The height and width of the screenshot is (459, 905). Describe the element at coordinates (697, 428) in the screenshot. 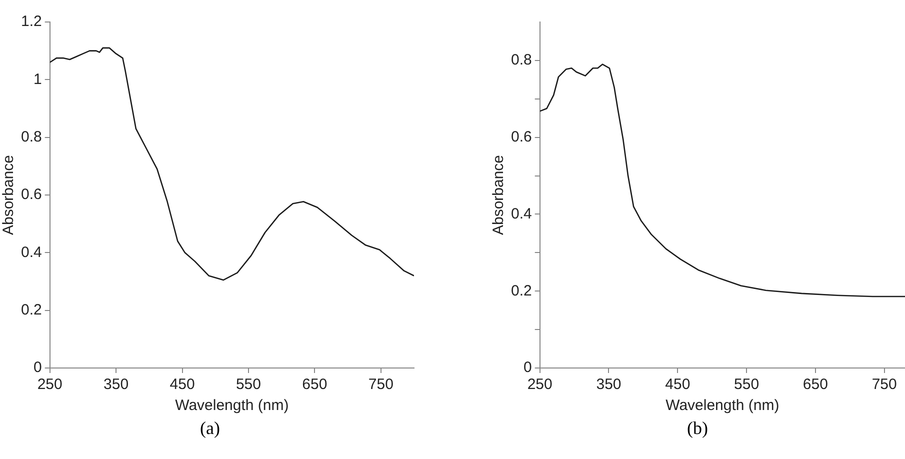

I see `text: (b)` at that location.